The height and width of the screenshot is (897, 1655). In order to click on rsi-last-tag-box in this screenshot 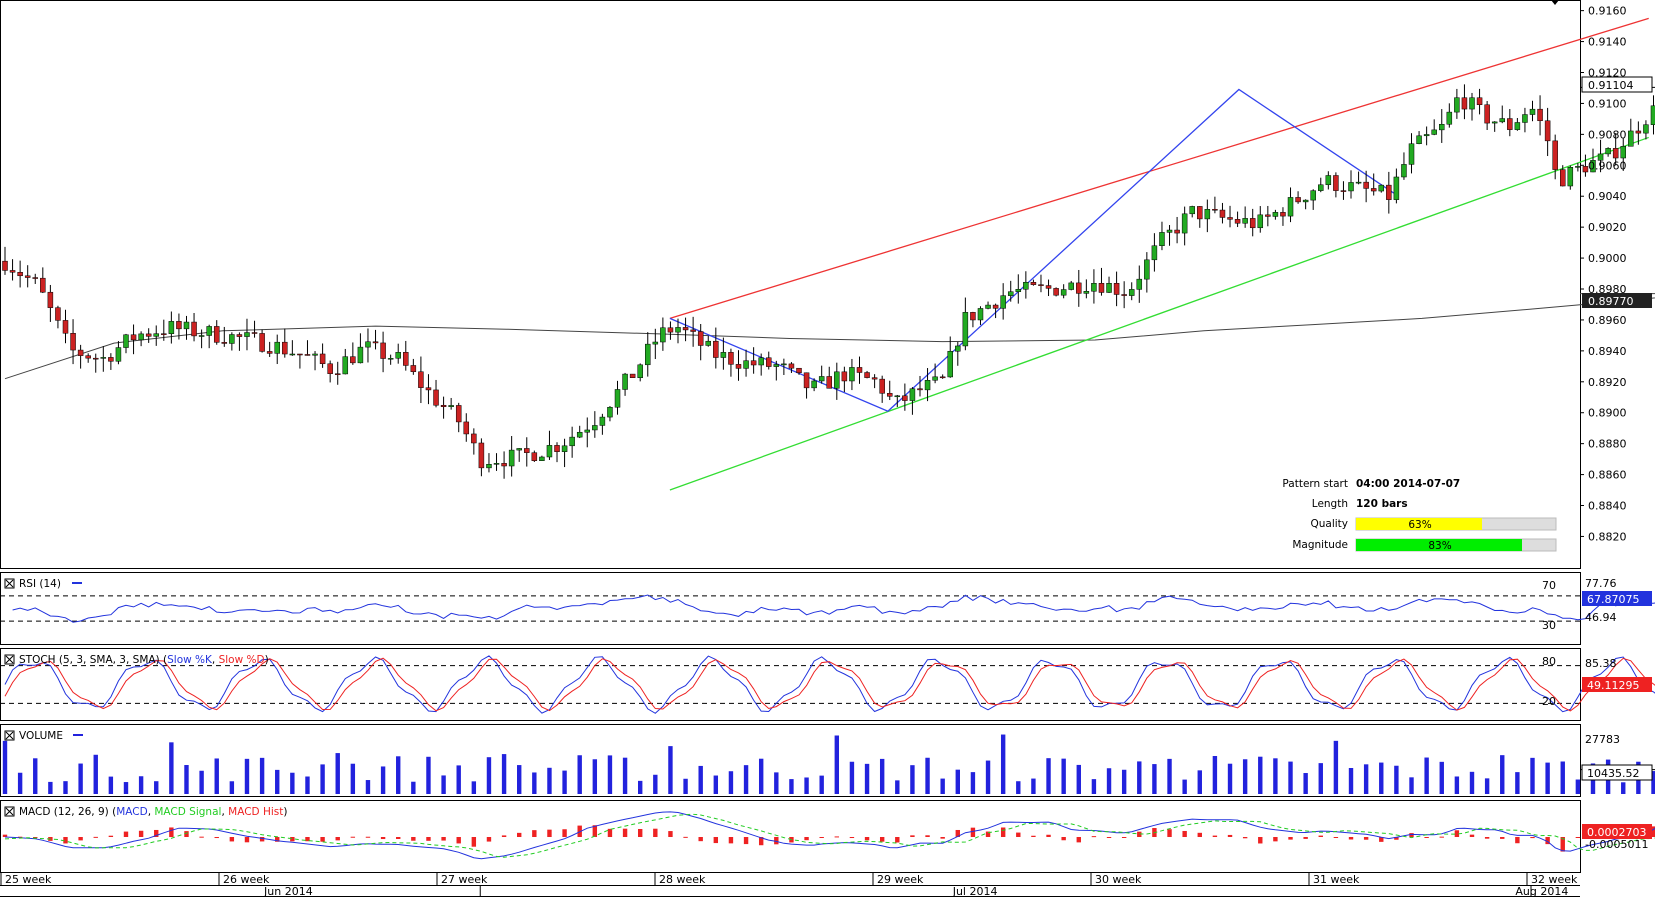, I will do `click(1617, 598)`.